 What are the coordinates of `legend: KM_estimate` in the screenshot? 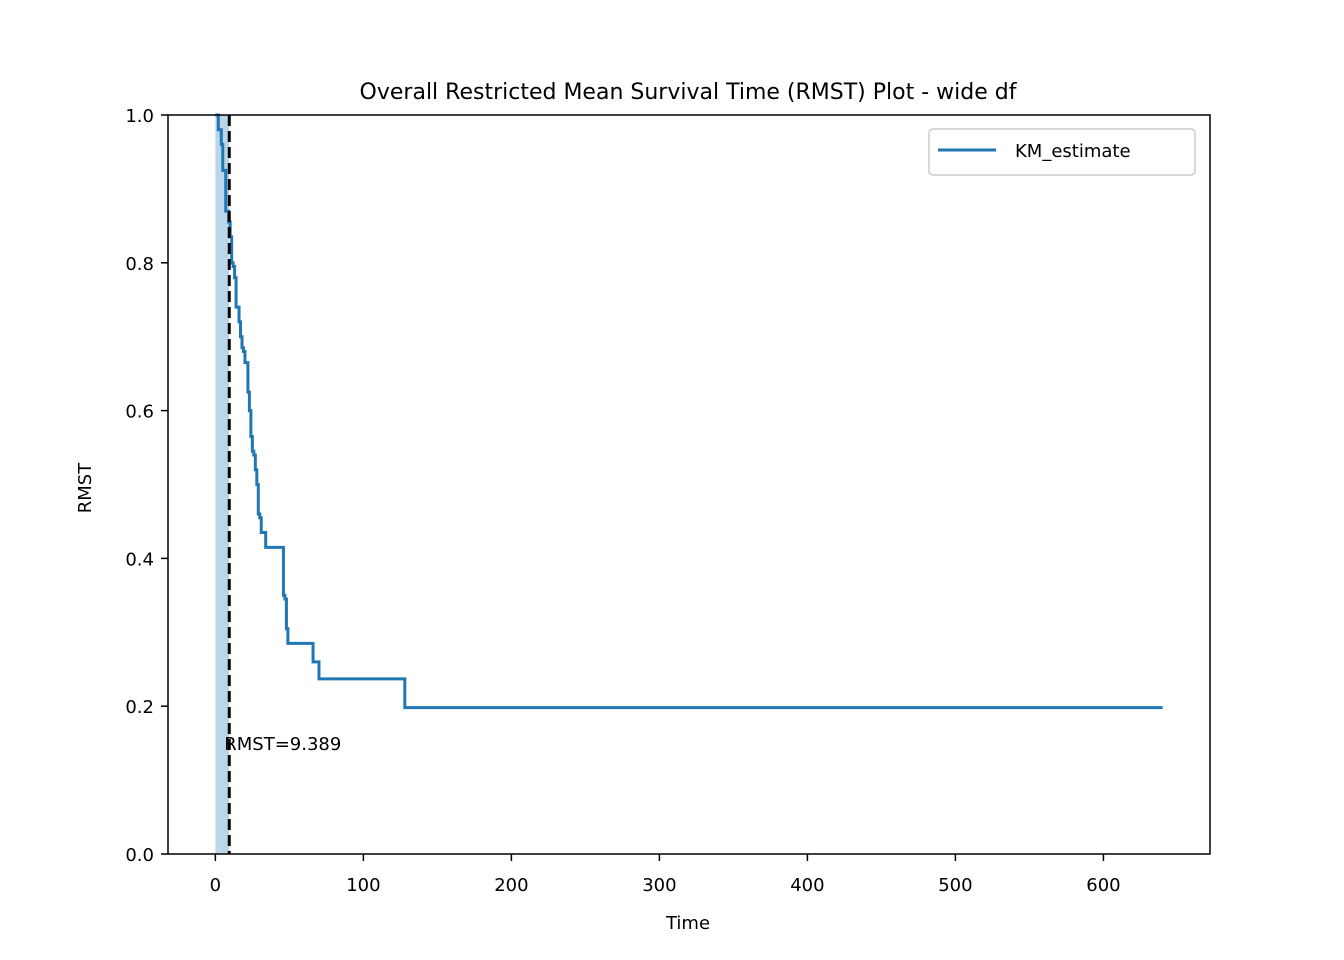 It's located at (1062, 152).